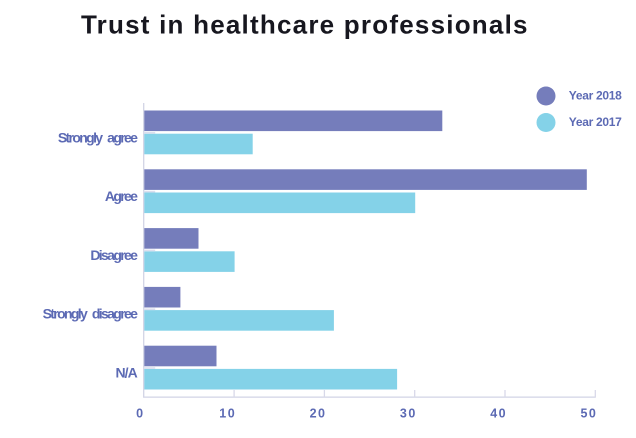 The image size is (636, 438). What do you see at coordinates (318, 414) in the screenshot?
I see `svg-text: 20` at bounding box center [318, 414].